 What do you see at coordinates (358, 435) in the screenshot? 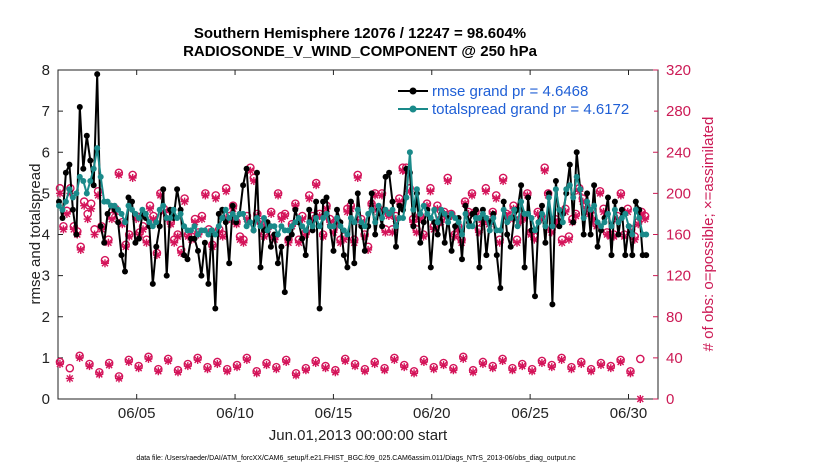
I see `x-axis-label: Jun.01,2013 00:00:00 start` at bounding box center [358, 435].